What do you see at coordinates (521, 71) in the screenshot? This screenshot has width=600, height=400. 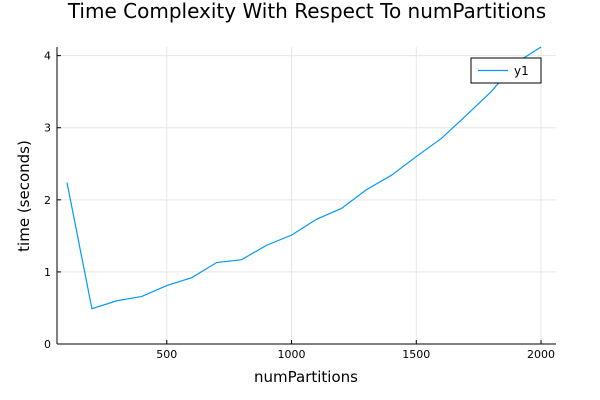 I see `legend-label-y1: y1` at bounding box center [521, 71].